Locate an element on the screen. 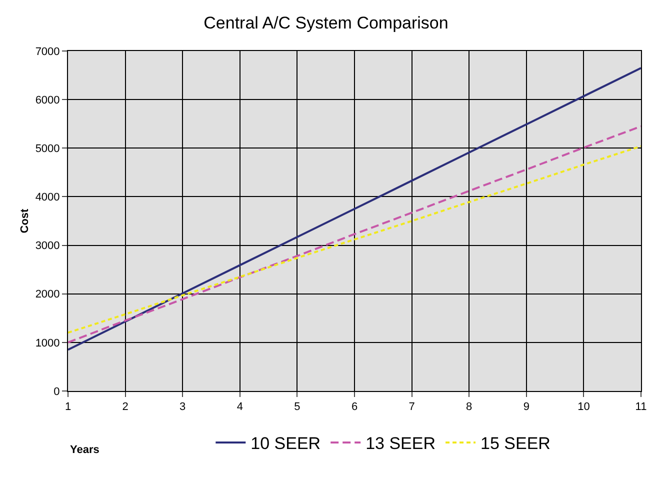 Image resolution: width=652 pixels, height=478 pixels. y-tick-label: 6000 is located at coordinates (47, 100).